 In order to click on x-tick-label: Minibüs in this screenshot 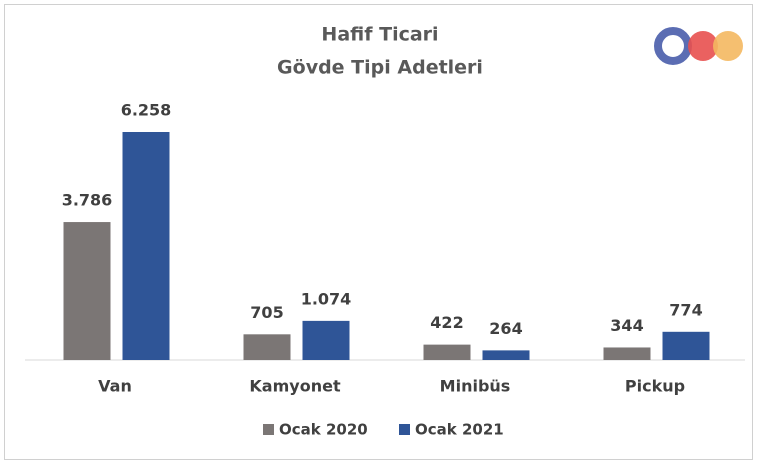, I will do `click(475, 386)`.